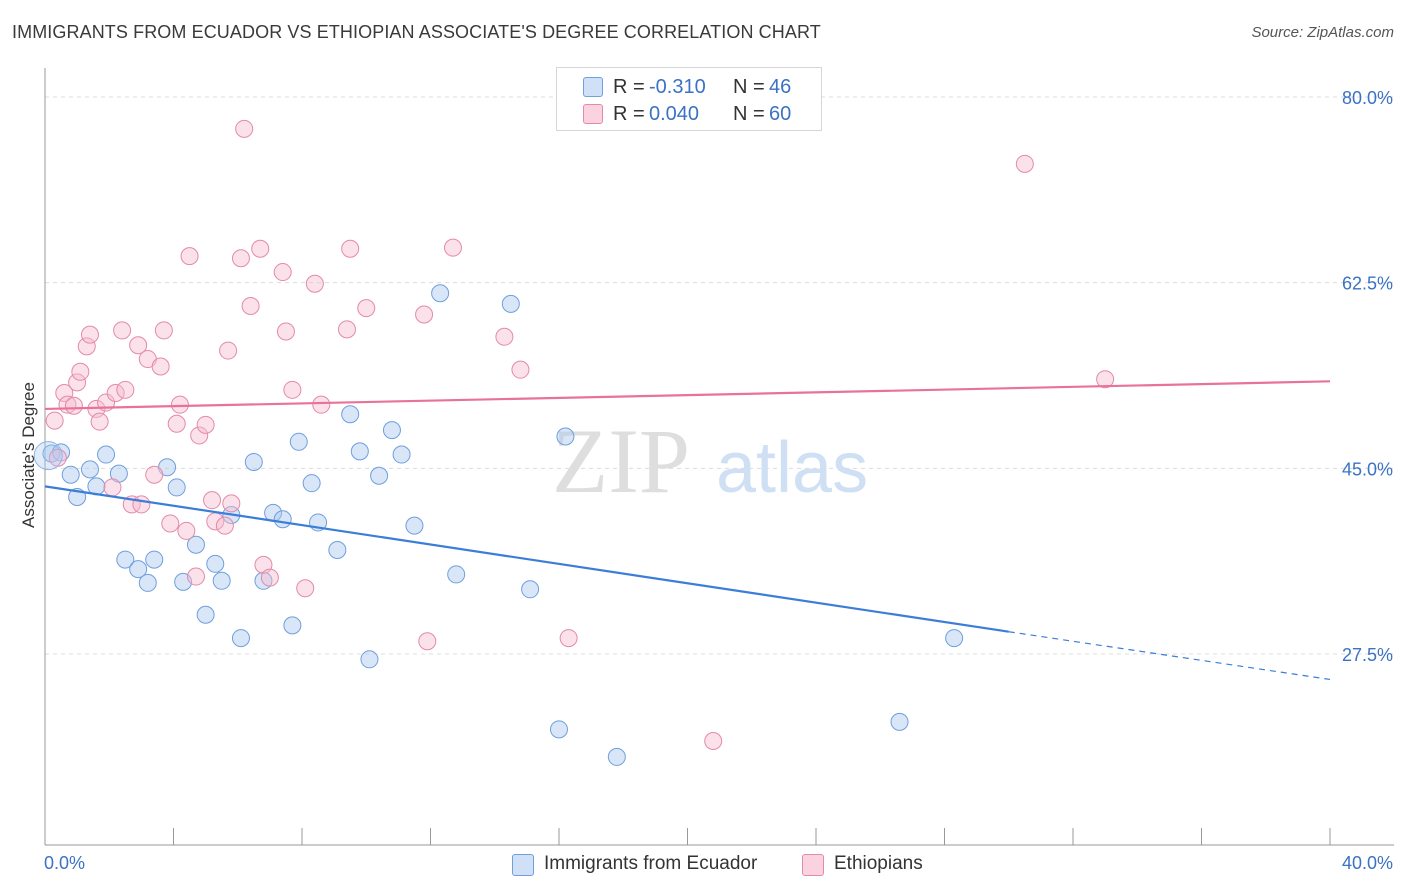 The image size is (1406, 892). I want to click on legend-swatch-ecuador, so click(593, 87).